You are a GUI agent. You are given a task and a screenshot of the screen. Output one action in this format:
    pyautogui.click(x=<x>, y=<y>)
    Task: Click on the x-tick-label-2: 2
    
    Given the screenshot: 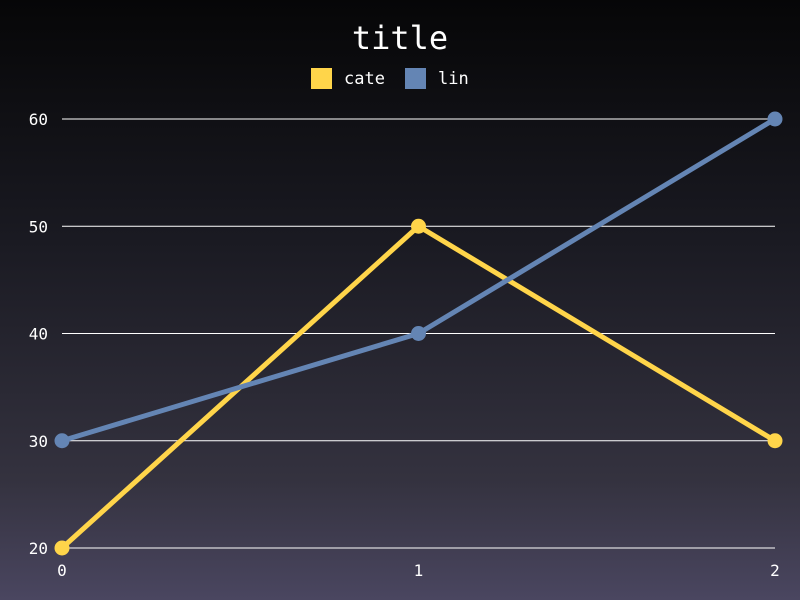 What is the action you would take?
    pyautogui.click(x=775, y=570)
    